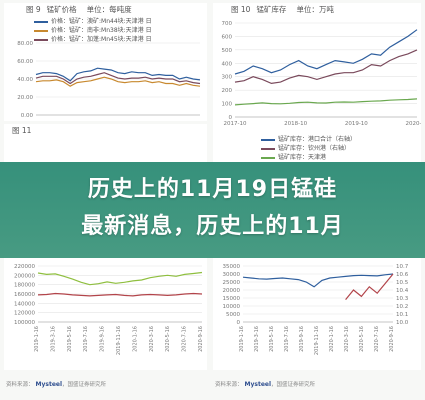 The height and width of the screenshot is (400, 425). What do you see at coordinates (227, 64) in the screenshot?
I see `y-tick-label: 400` at bounding box center [227, 64].